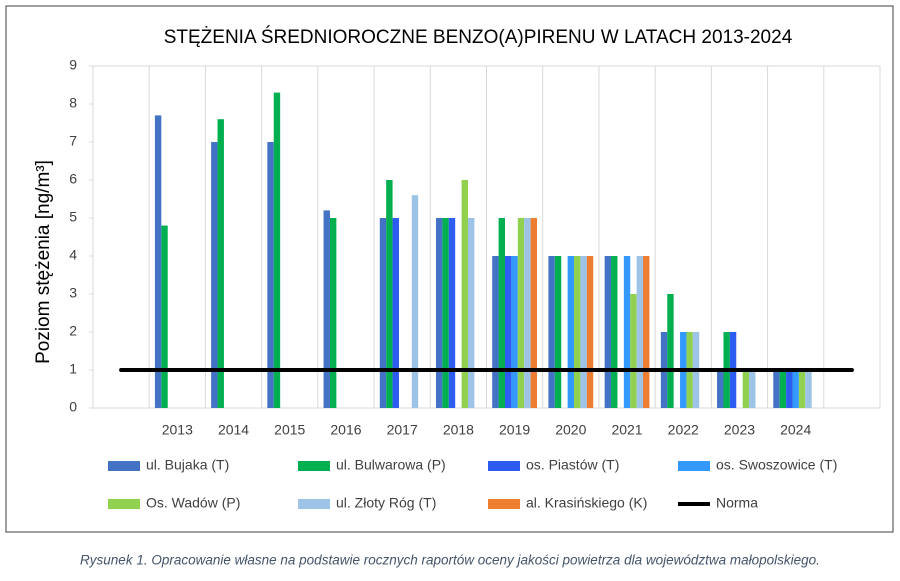 The width and height of the screenshot is (900, 581). Describe the element at coordinates (570, 430) in the screenshot. I see `x-tick-label: 2020` at that location.